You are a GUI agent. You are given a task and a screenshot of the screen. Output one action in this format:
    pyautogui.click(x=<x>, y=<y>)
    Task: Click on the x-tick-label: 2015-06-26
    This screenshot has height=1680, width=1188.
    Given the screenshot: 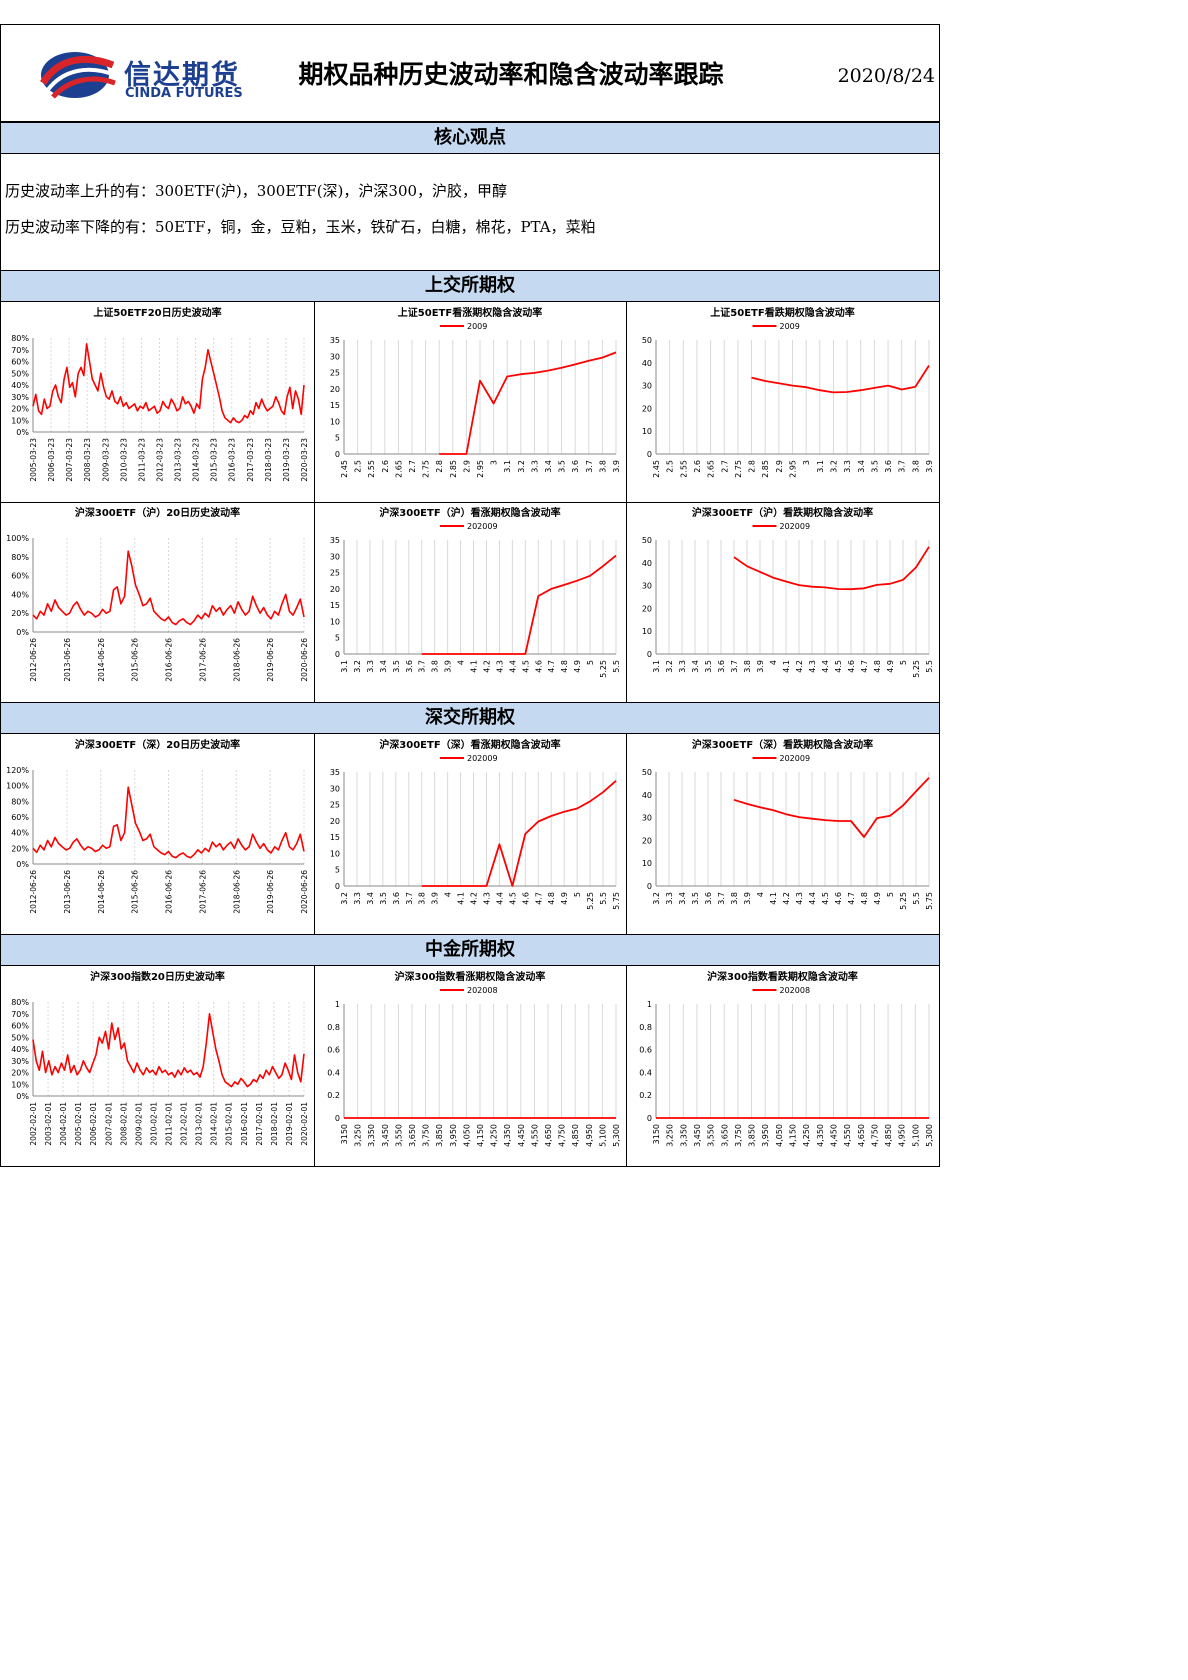 What is the action you would take?
    pyautogui.click(x=135, y=892)
    